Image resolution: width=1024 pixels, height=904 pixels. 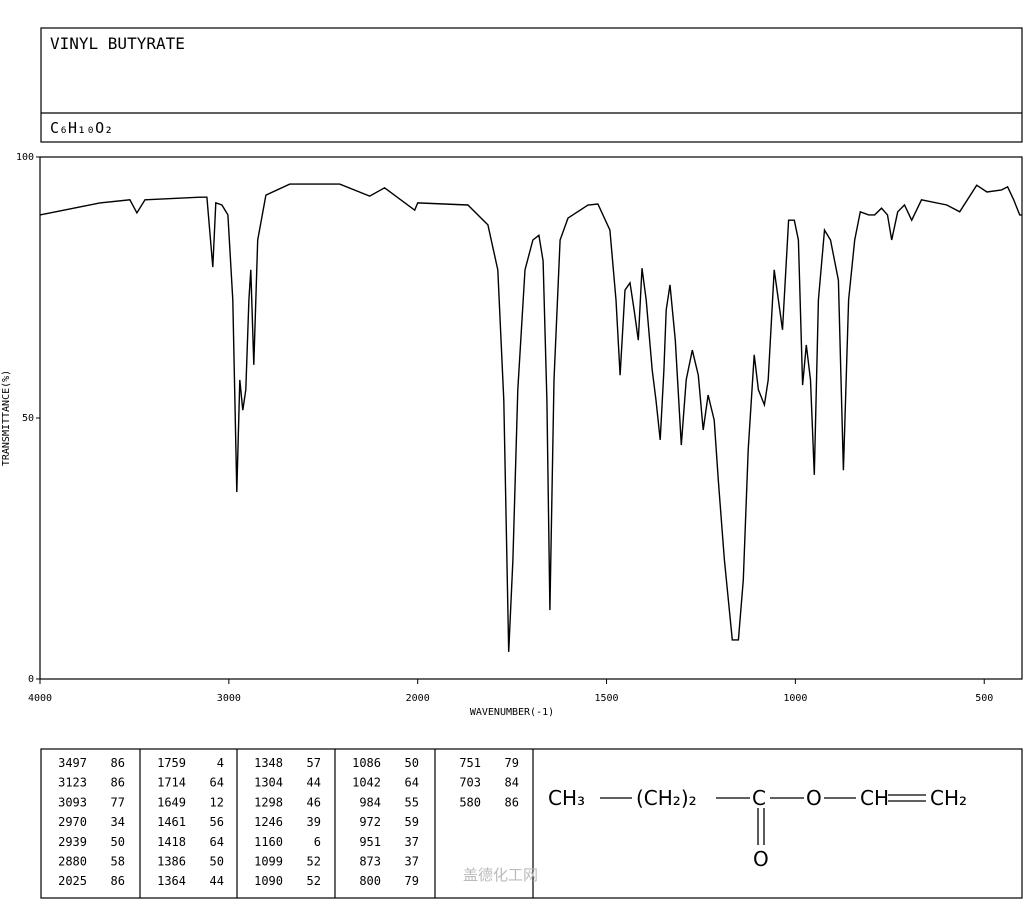 What do you see at coordinates (81, 128) in the screenshot?
I see `molecular-formula: C₆H₁₀O₂` at bounding box center [81, 128].